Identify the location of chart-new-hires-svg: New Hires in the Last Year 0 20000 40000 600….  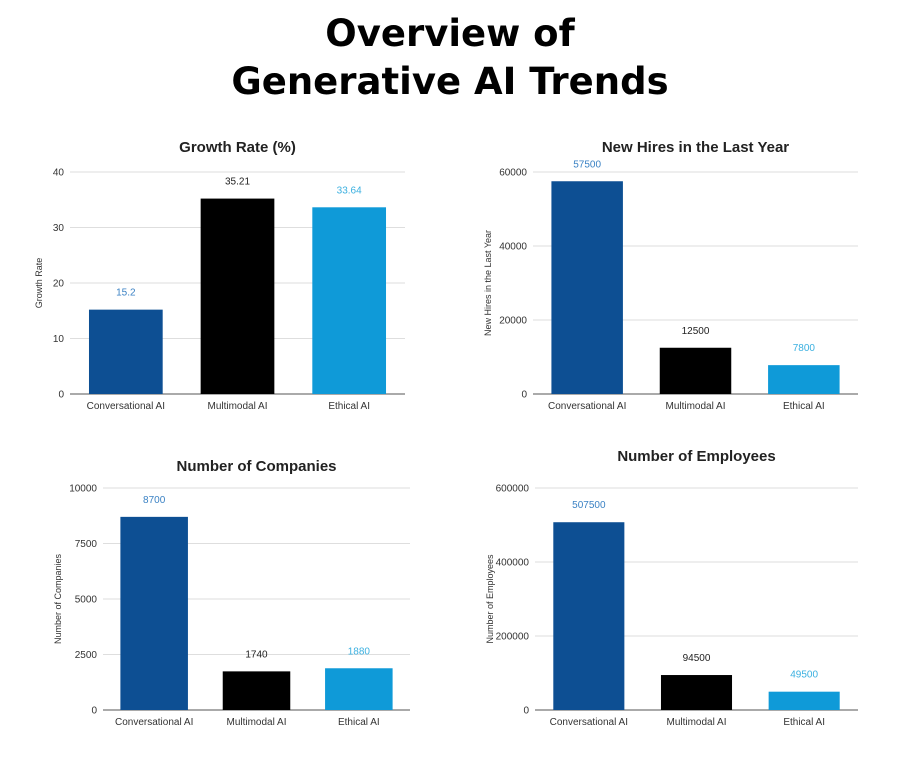
(670, 275).